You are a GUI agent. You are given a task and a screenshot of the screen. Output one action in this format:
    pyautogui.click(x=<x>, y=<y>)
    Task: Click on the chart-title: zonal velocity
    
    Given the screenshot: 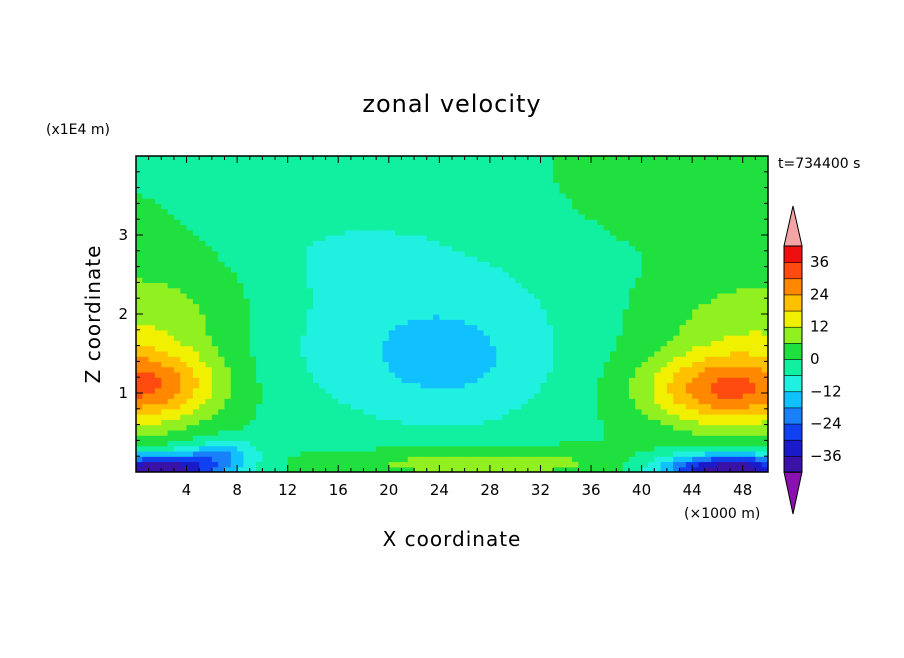 What is the action you would take?
    pyautogui.click(x=451, y=104)
    